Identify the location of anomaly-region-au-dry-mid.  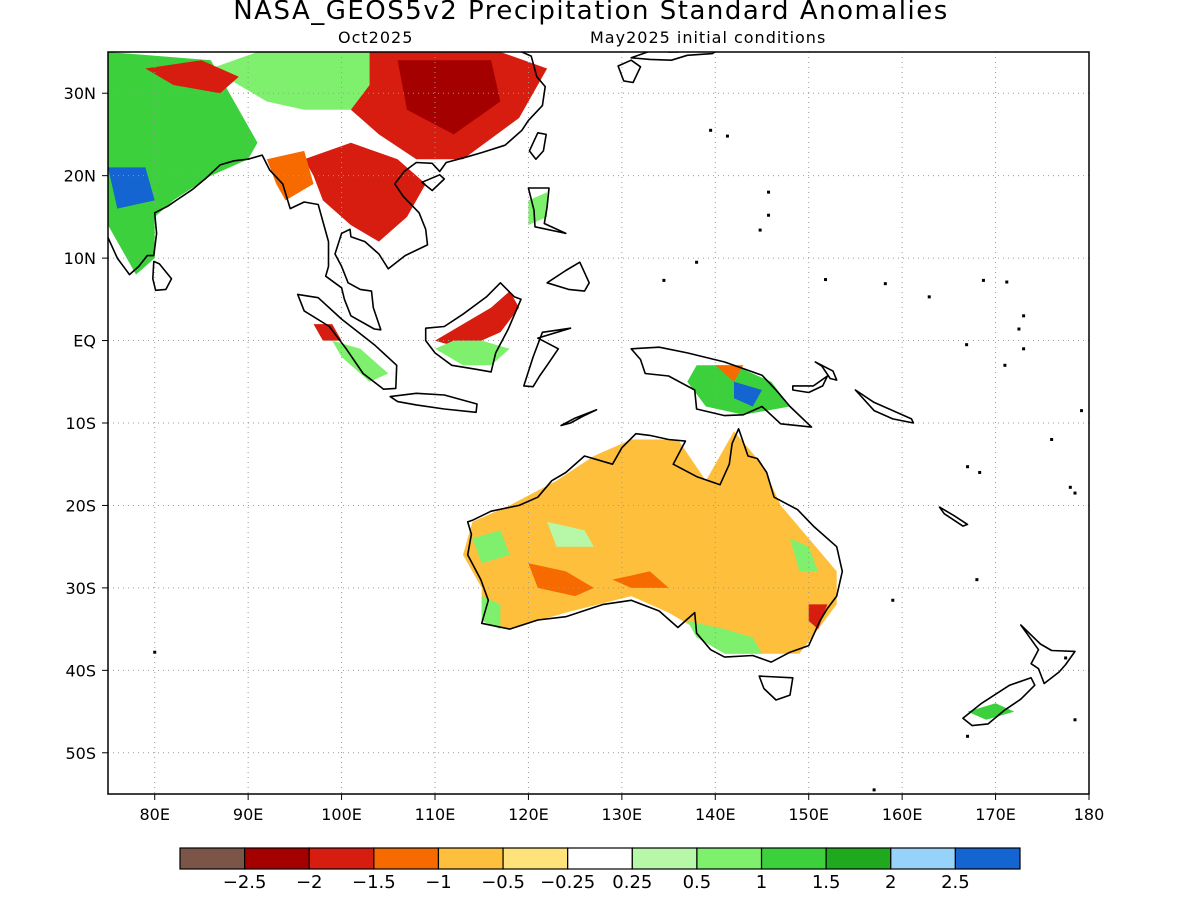
(640, 579).